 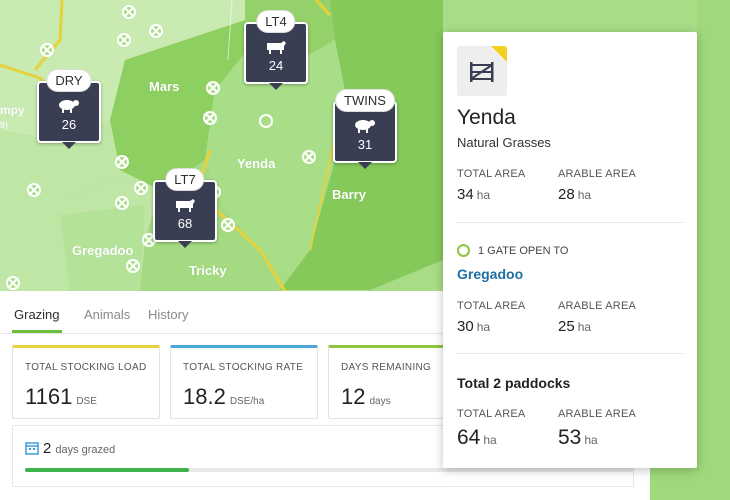 I want to click on paddock-pasture-type: Natural Grasses, so click(x=504, y=142).